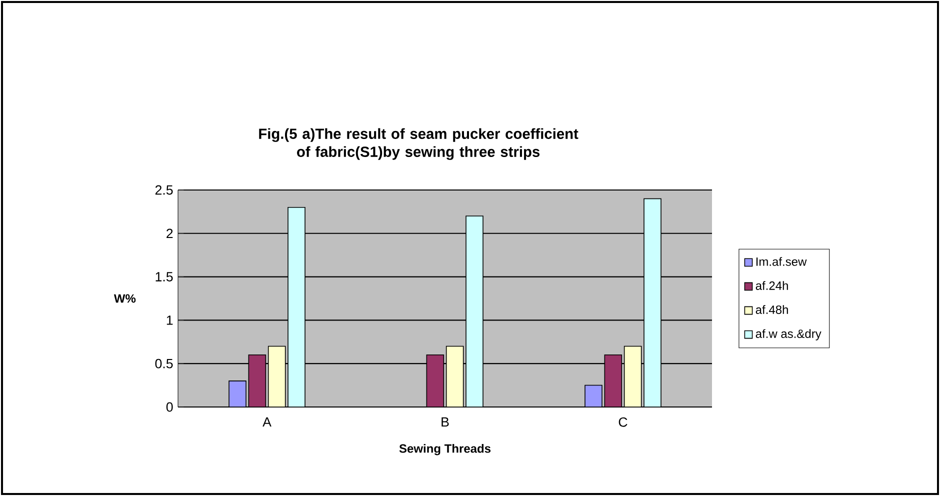 The height and width of the screenshot is (496, 940). Describe the element at coordinates (445, 450) in the screenshot. I see `x-axis-title: Sewing Threads` at that location.